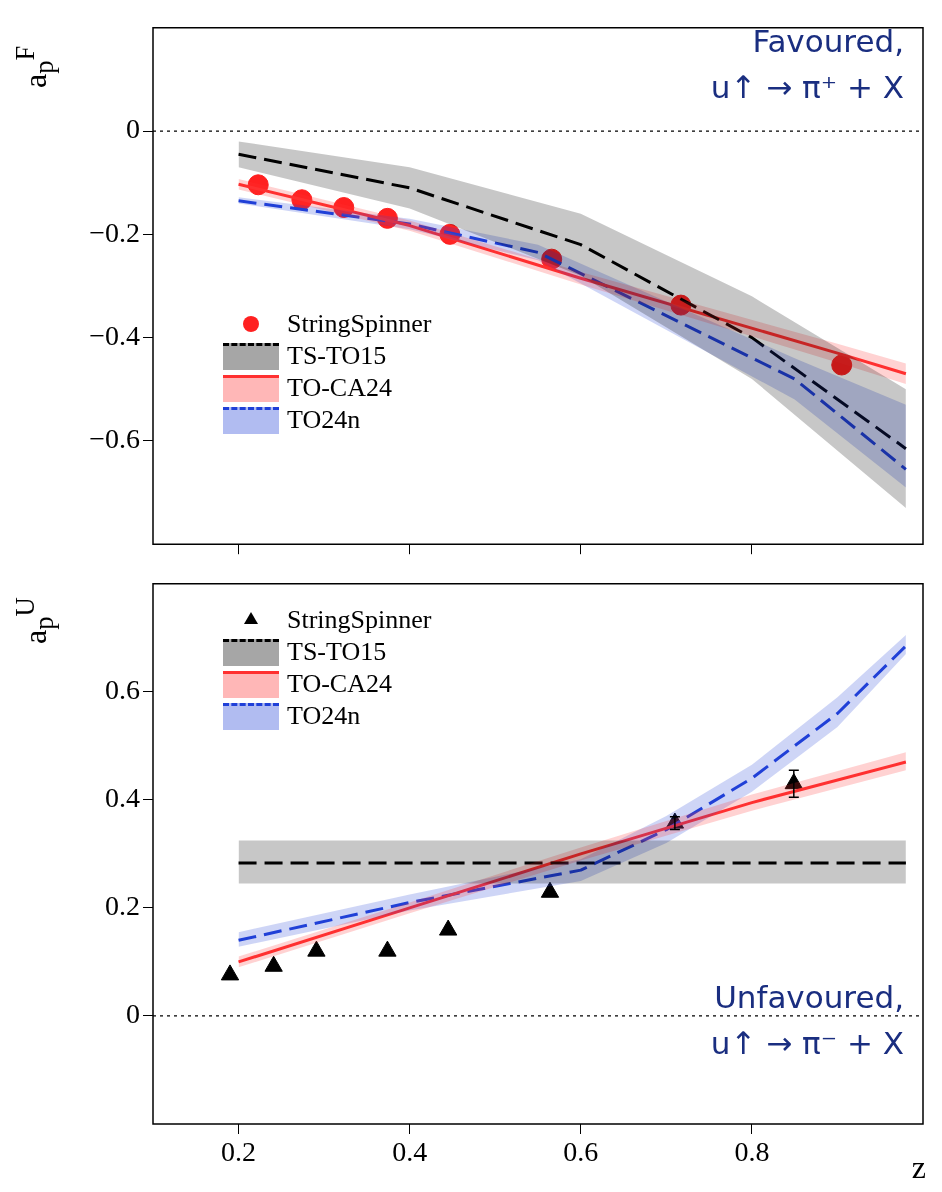 The image size is (942, 1192). Describe the element at coordinates (918, 1167) in the screenshot. I see `x-axis-title: z` at that location.